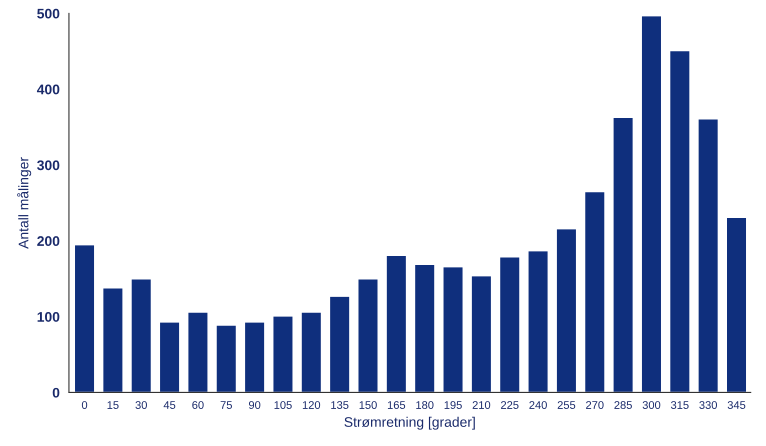 This screenshot has width=766, height=446. What do you see at coordinates (141, 405) in the screenshot?
I see `x-tick-label: 30` at bounding box center [141, 405].